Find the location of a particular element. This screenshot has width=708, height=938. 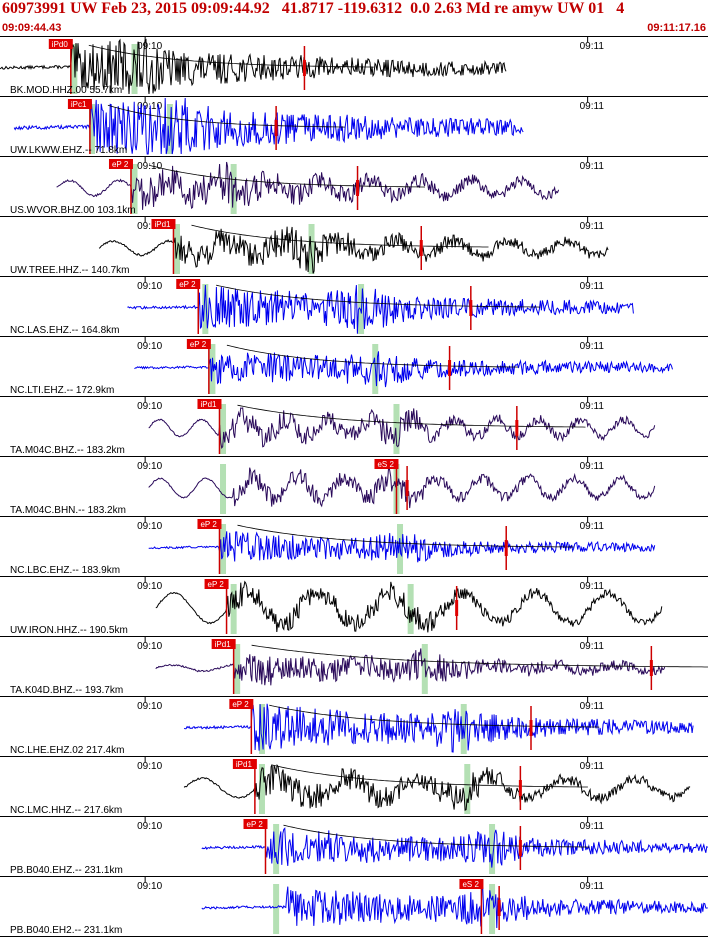

trace-row: 09:10 09:11 eP 2 US.WVOR.BHZ.00 103.1km is located at coordinates (354, 186).